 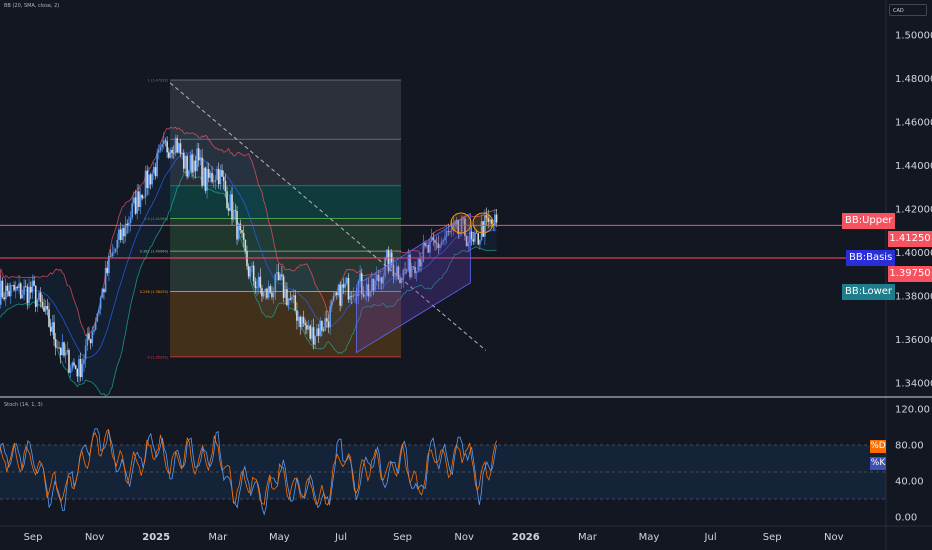 What do you see at coordinates (912, 410) in the screenshot?
I see `stoch-tick-label: 120.00` at bounding box center [912, 410].